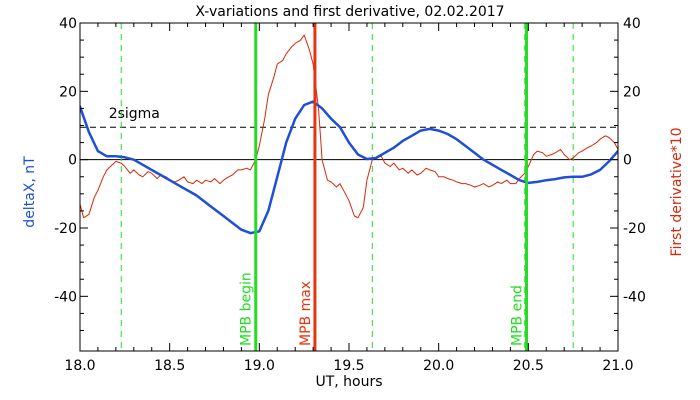 The height and width of the screenshot is (400, 700). Describe the element at coordinates (632, 24) in the screenshot. I see `y-tick-label-right: 40` at that location.